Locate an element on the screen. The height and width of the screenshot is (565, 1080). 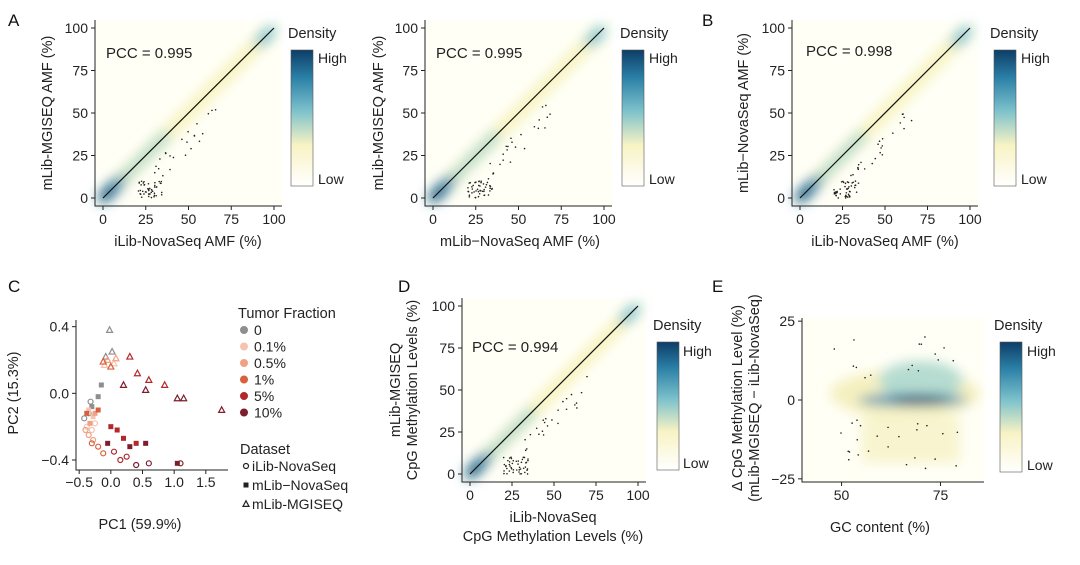
y-axis-label: Δ CpG Methylation Level (%) is located at coordinates (738, 398).